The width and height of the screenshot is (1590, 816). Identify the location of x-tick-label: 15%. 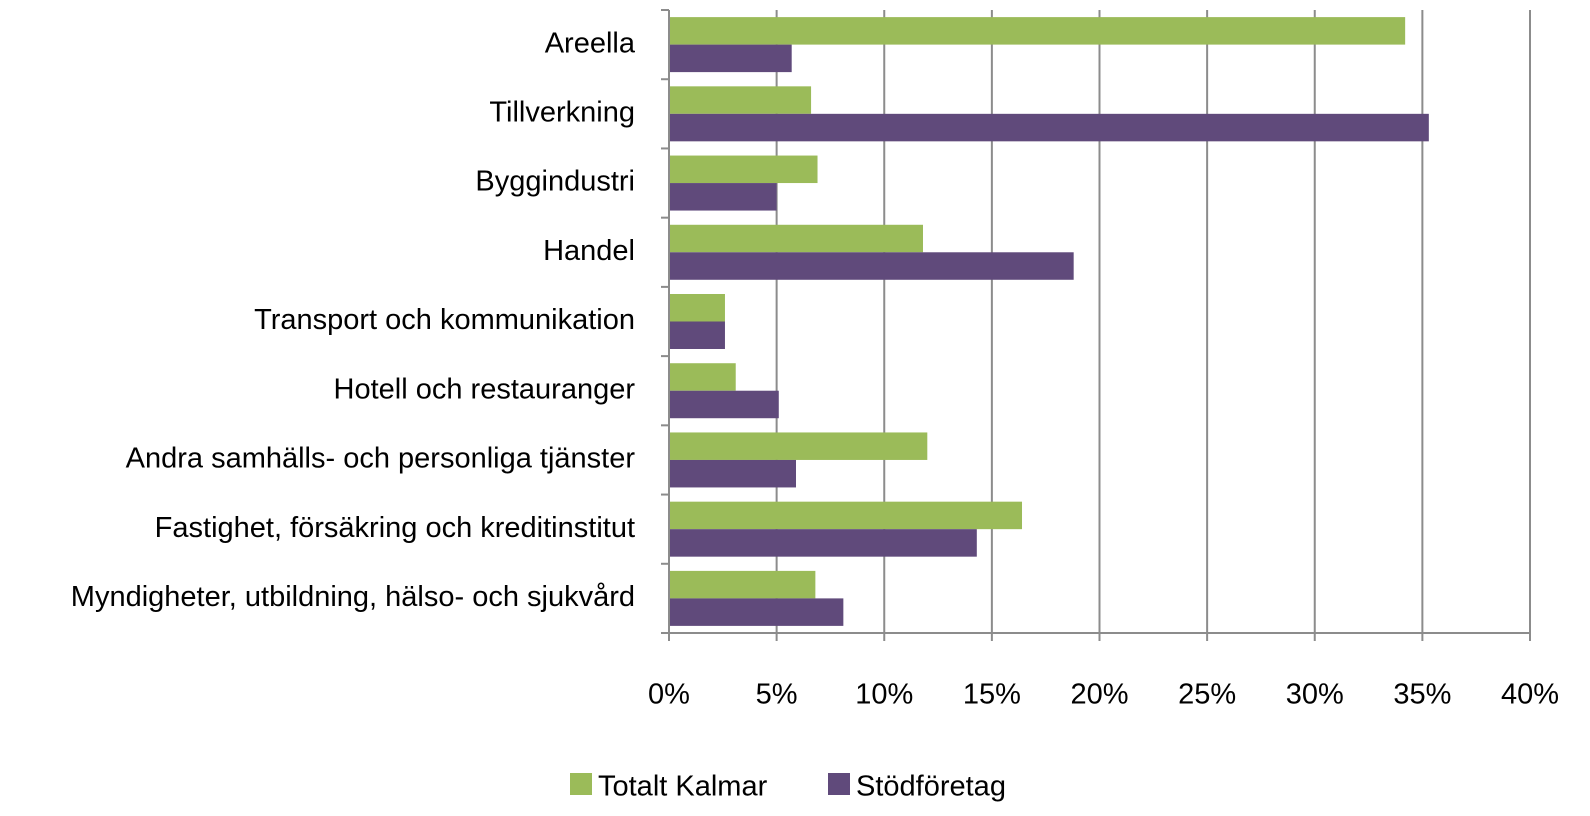
(992, 695).